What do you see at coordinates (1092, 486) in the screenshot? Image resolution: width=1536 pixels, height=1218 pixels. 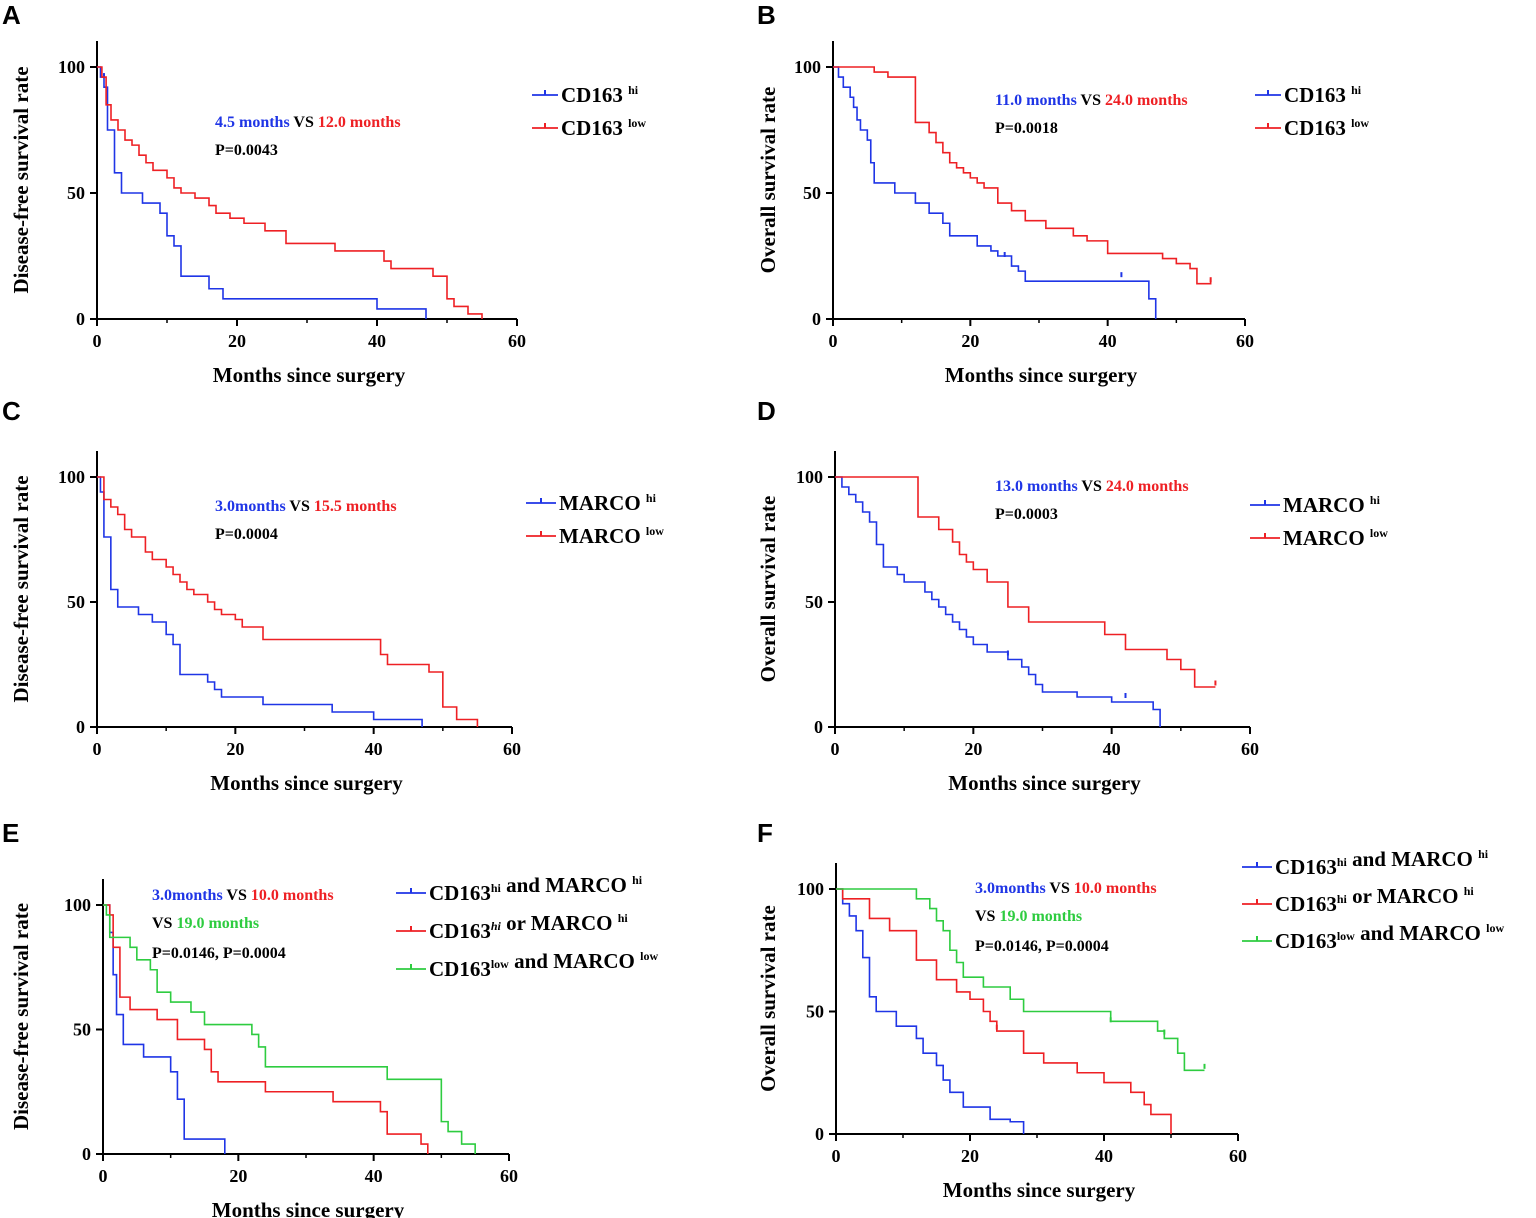 I see `panel-d-annotation-medians: 13.0 months VS 24.0 months` at bounding box center [1092, 486].